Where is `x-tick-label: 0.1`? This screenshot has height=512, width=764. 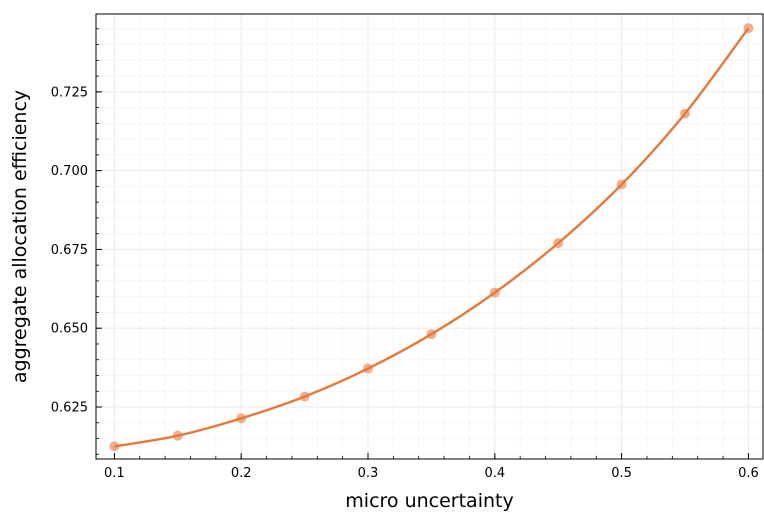 x-tick-label: 0.1 is located at coordinates (114, 473).